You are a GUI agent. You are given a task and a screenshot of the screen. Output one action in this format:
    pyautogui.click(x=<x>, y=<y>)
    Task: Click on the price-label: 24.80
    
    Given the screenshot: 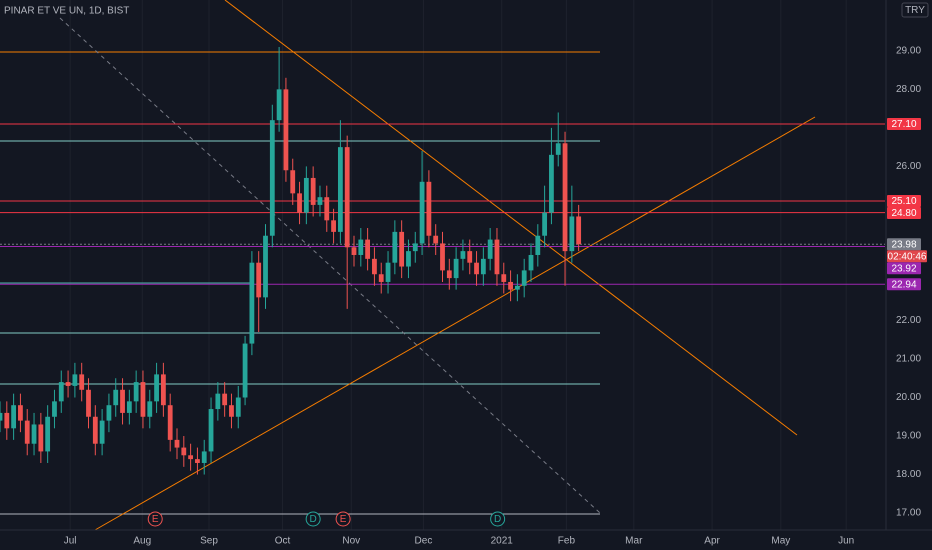 What is the action you would take?
    pyautogui.click(x=903, y=213)
    